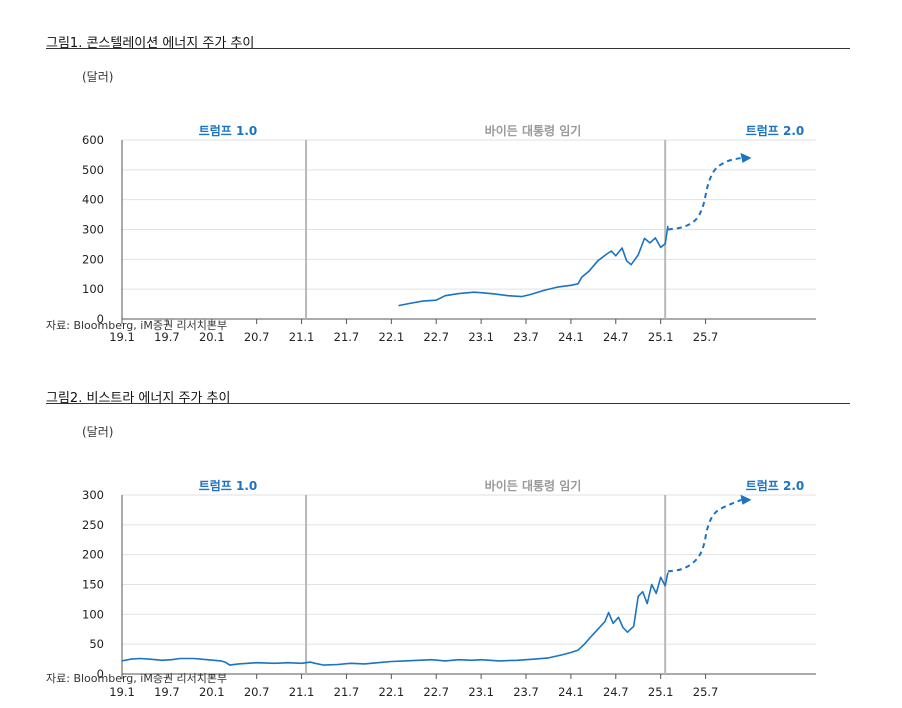  Describe the element at coordinates (93, 140) in the screenshot. I see `y-tick-label: 600` at that location.